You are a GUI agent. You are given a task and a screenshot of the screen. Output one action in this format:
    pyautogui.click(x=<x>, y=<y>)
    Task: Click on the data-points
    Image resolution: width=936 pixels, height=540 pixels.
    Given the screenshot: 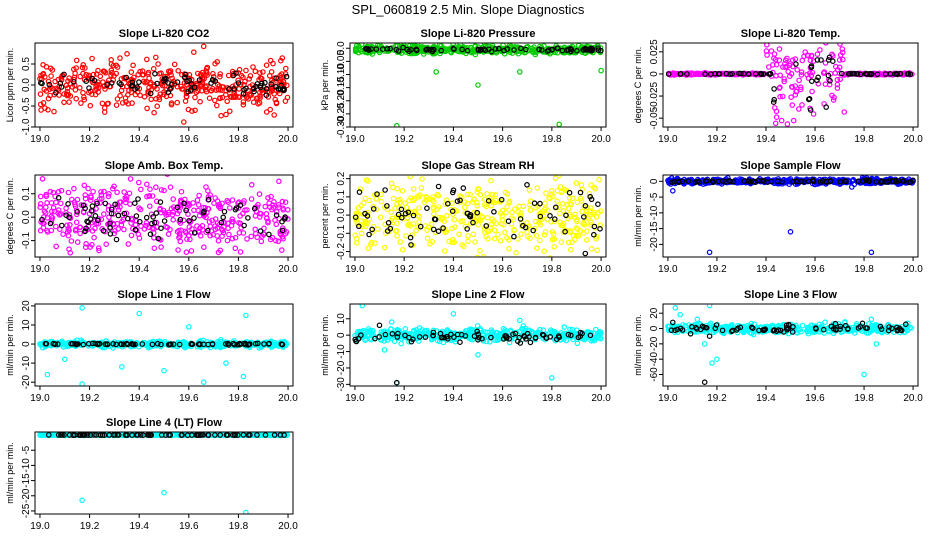 What is the action you would take?
    pyautogui.click(x=790, y=345)
    